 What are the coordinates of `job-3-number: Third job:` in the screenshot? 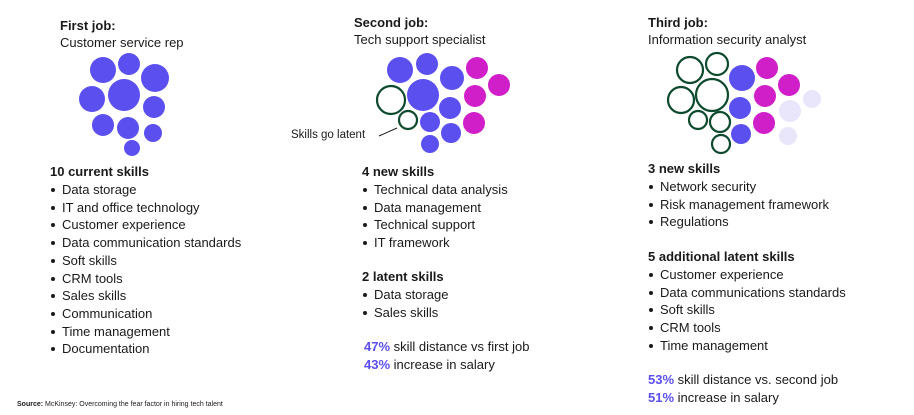 It's located at (678, 22).